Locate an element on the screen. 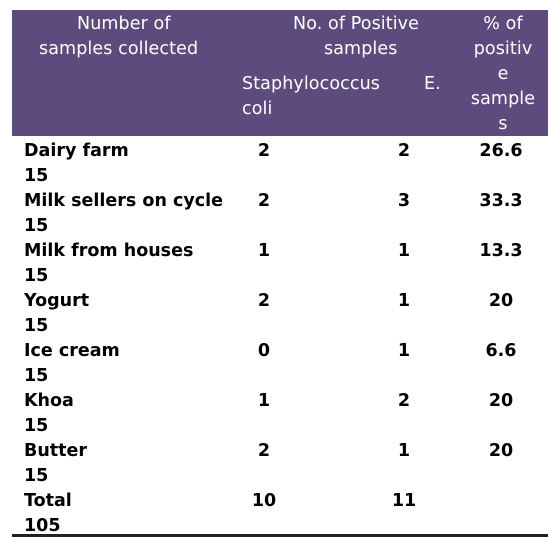 The height and width of the screenshot is (549, 560). row-staph: 10 is located at coordinates (264, 501).